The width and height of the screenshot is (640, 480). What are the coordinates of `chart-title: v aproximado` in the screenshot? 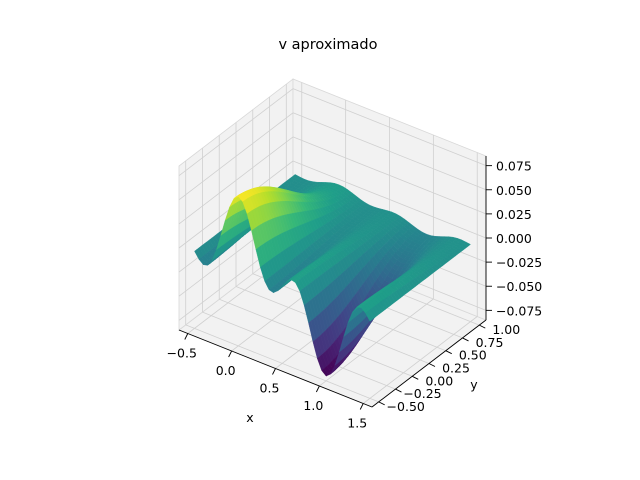 It's located at (327, 45).